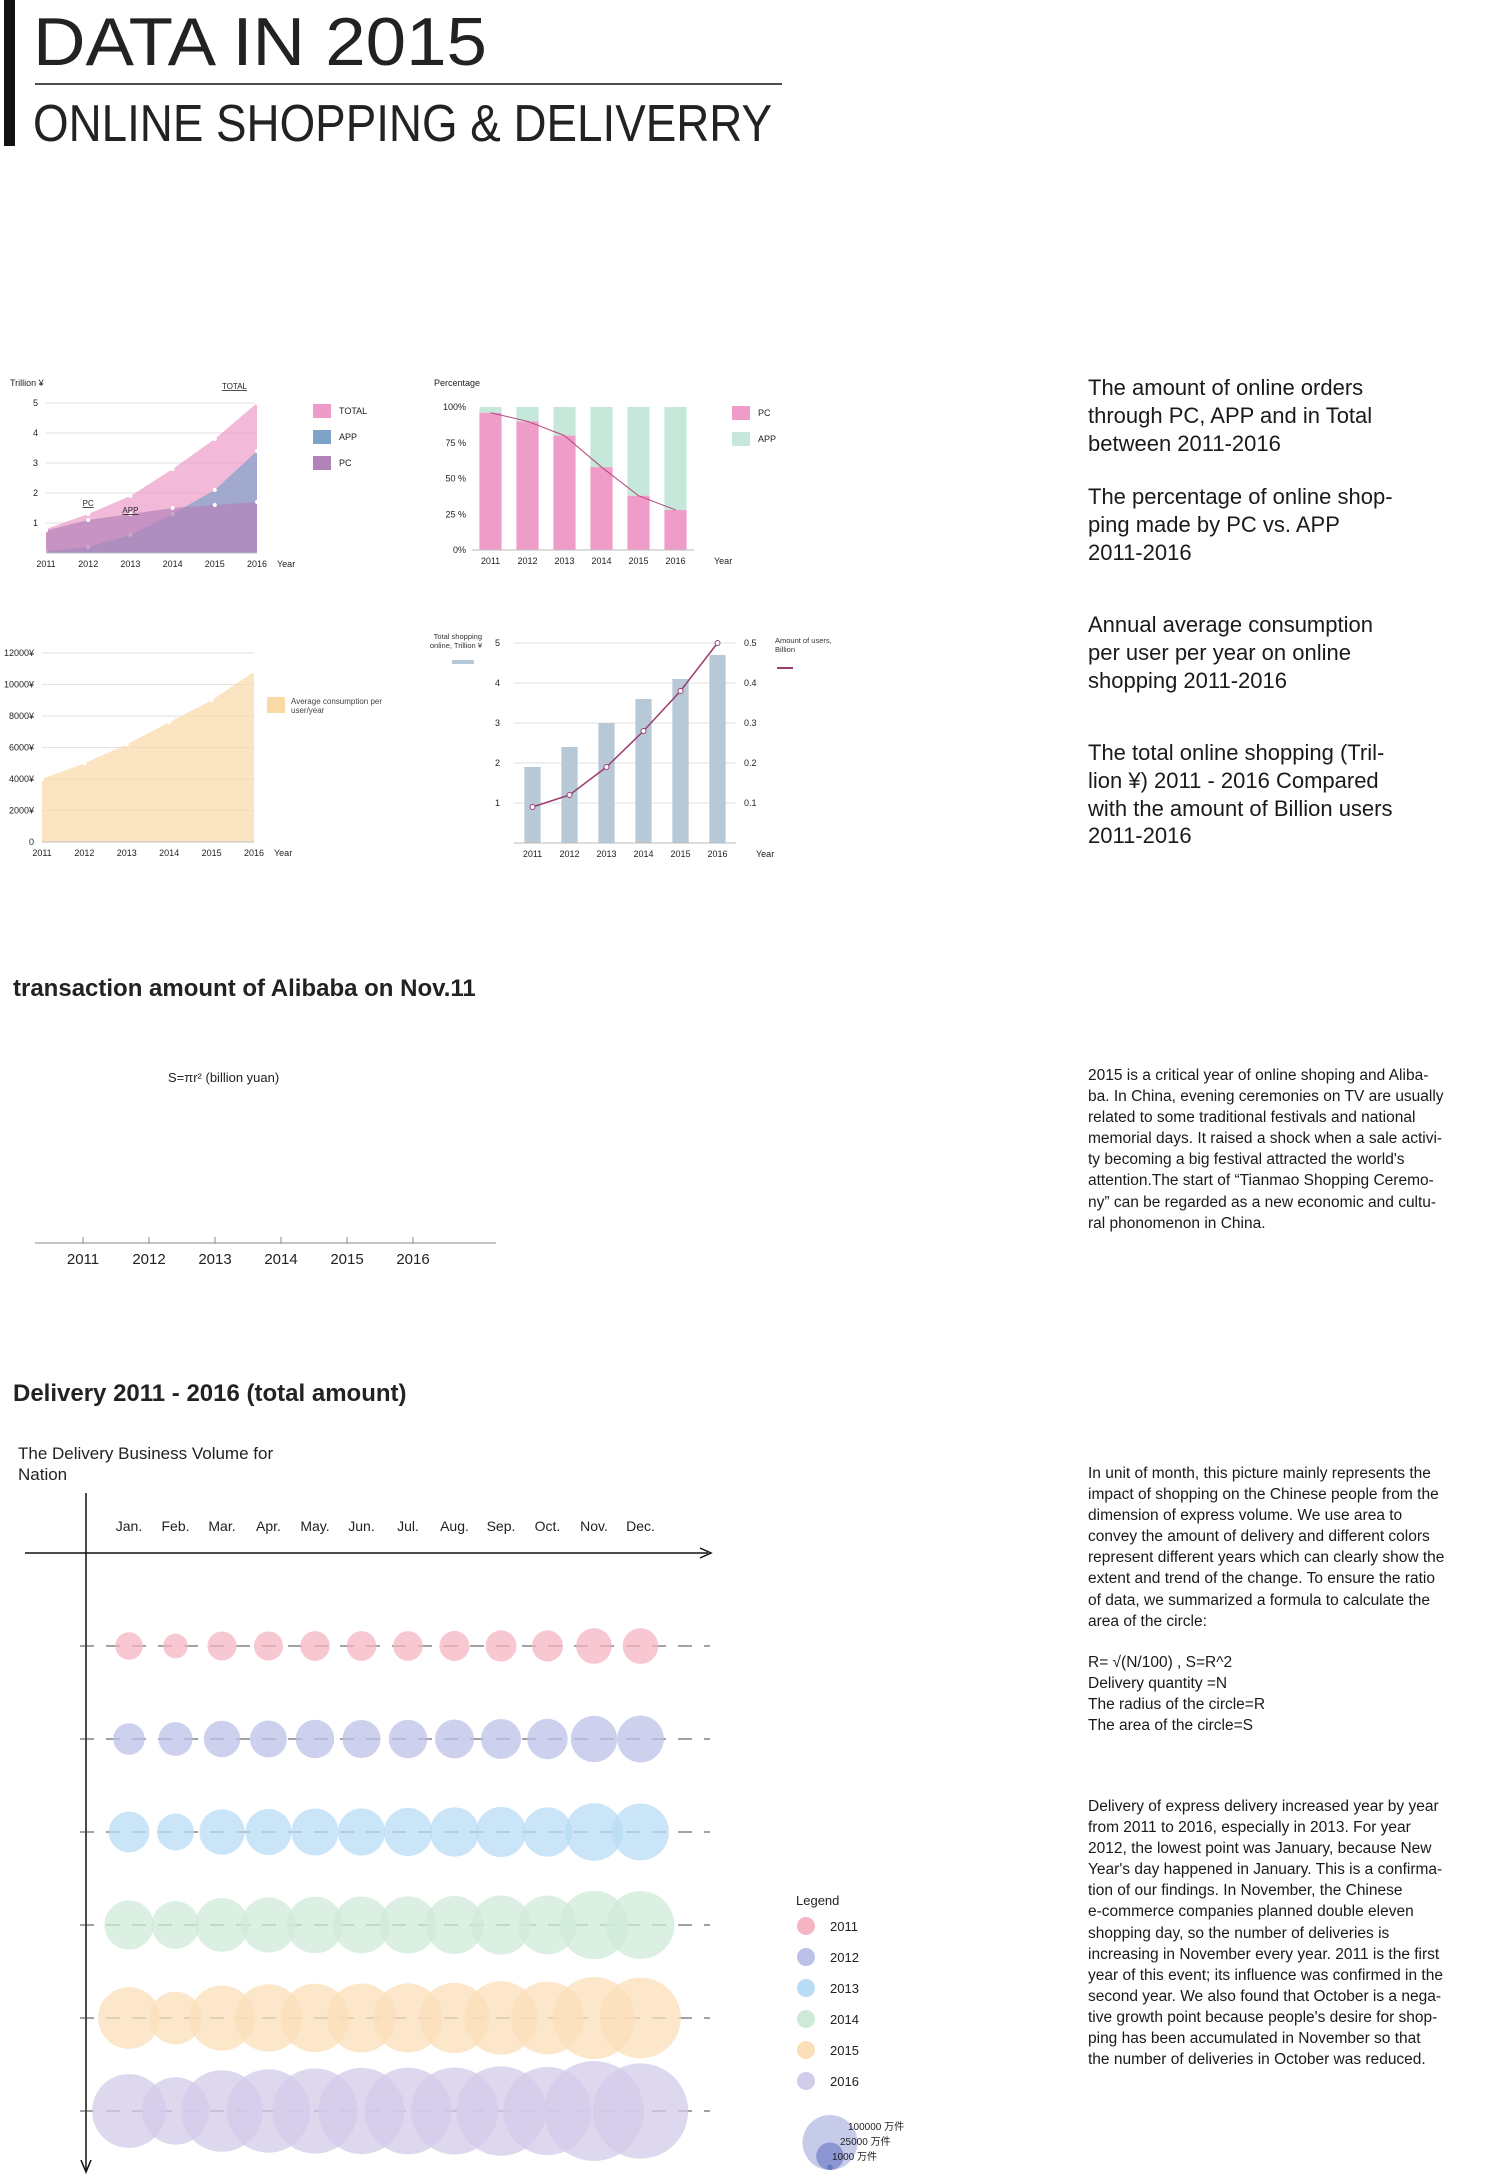 The width and height of the screenshot is (1500, 2181). What do you see at coordinates (750, 723) in the screenshot?
I see `y-tick-label: 0.3` at bounding box center [750, 723].